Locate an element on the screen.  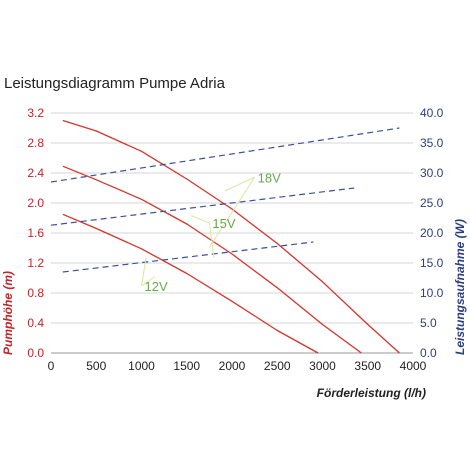
x-tick-label: 4000 is located at coordinates (413, 366).